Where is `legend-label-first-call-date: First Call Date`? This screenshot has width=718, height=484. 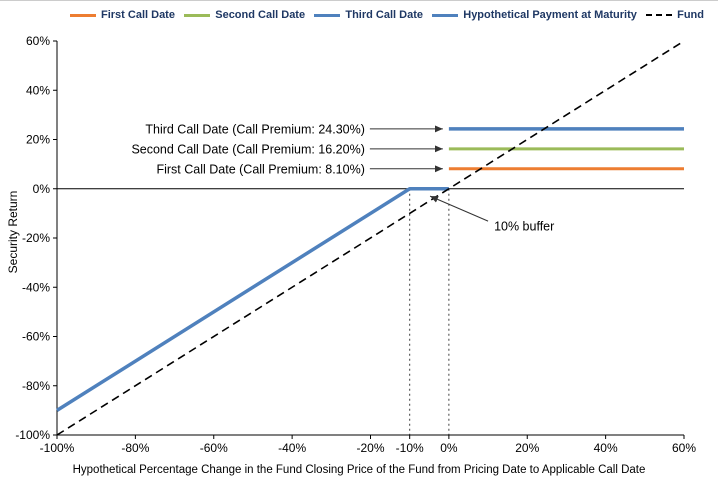 legend-label-first-call-date: First Call Date is located at coordinates (138, 15).